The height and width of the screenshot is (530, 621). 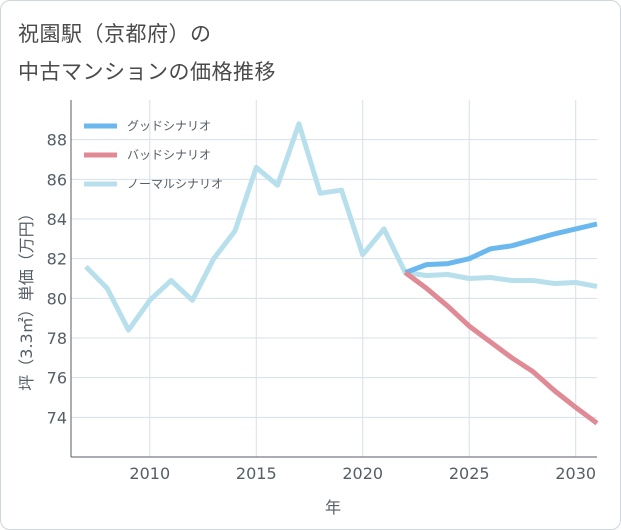 What do you see at coordinates (57, 219) in the screenshot?
I see `y-tick-label: 84` at bounding box center [57, 219].